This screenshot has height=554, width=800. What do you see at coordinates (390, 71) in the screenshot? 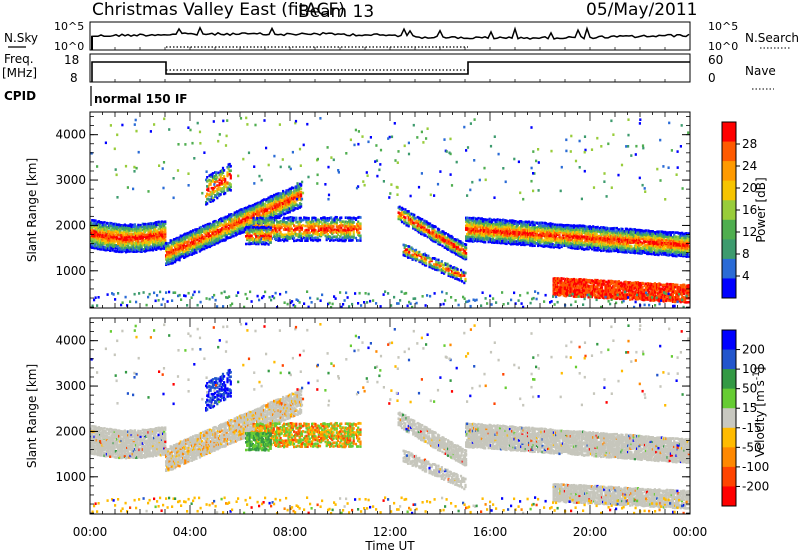
I see `freq-trace` at bounding box center [390, 71].